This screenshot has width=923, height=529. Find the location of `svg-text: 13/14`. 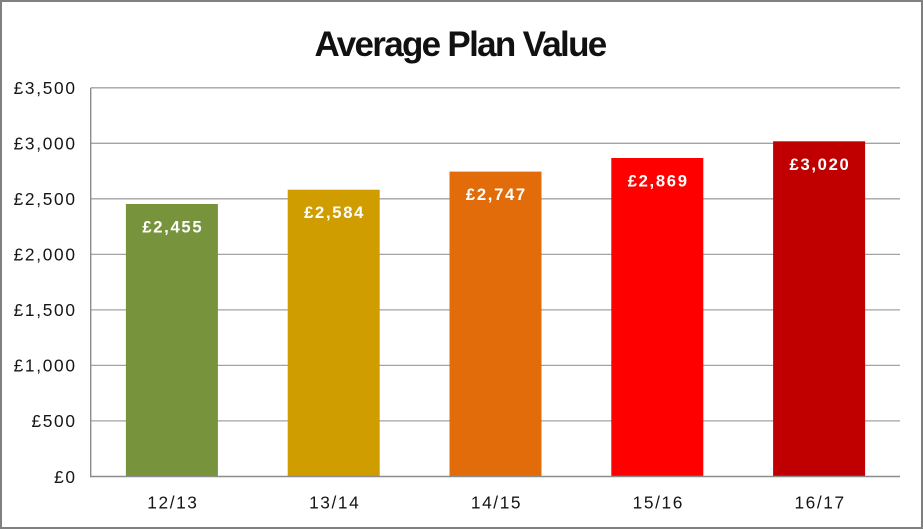

svg-text: 13/14 is located at coordinates (334, 503).